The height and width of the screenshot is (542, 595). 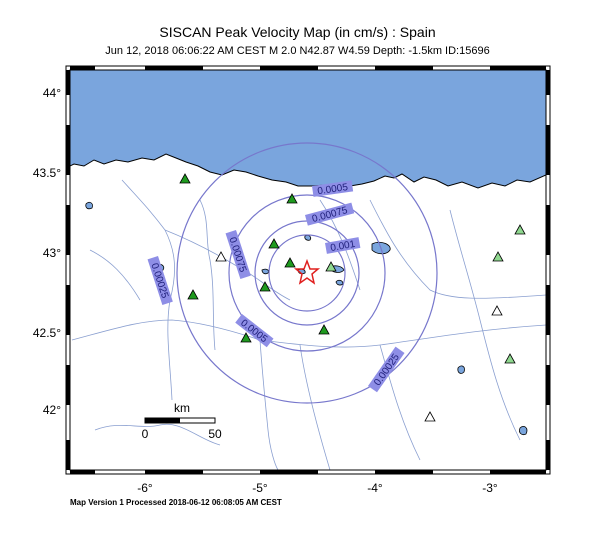 I want to click on scale-unit: km, so click(x=182, y=408).